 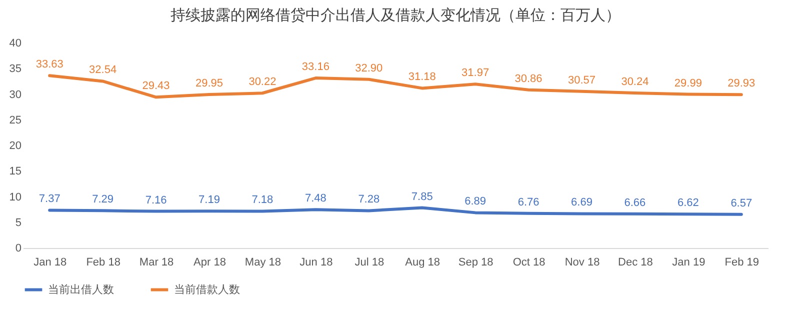 I want to click on chart-title: 持续披露的网络借贷中介出借人及借款人变化情况（单位：百万人）, so click(x=395, y=15).